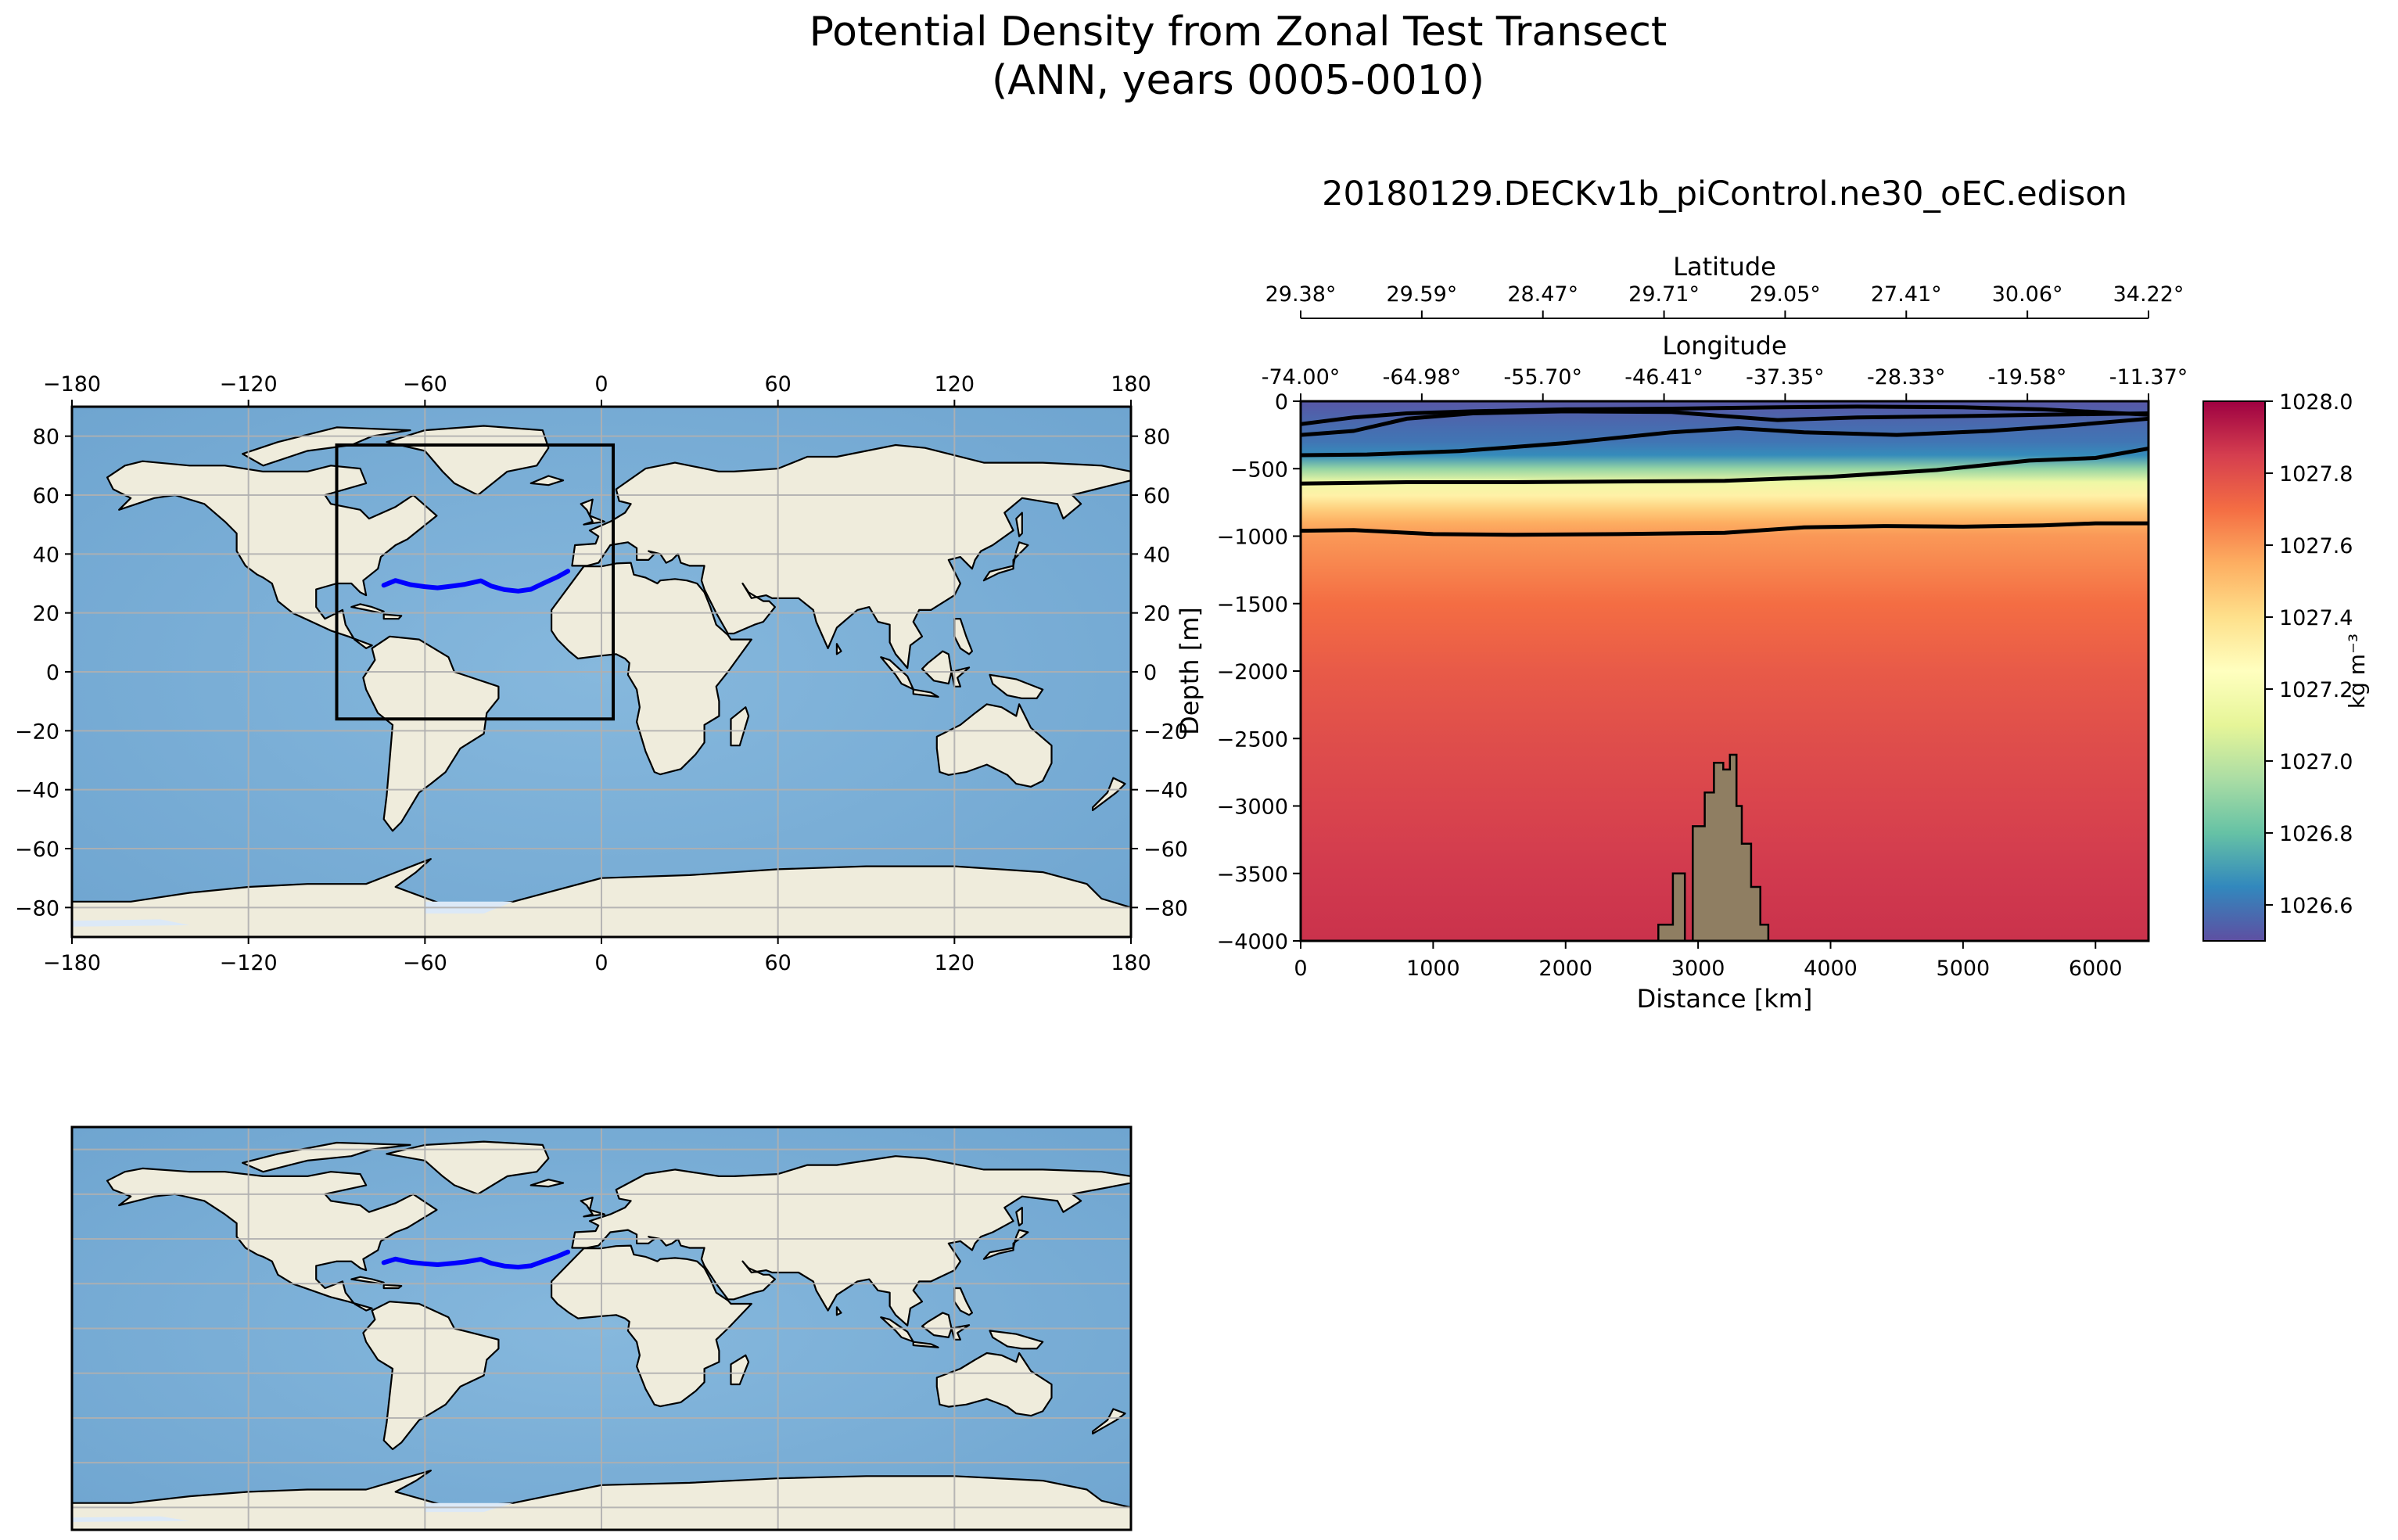 The image size is (2398, 1540). Describe the element at coordinates (2148, 377) in the screenshot. I see `longitude-tick-label: -11.37°` at that location.